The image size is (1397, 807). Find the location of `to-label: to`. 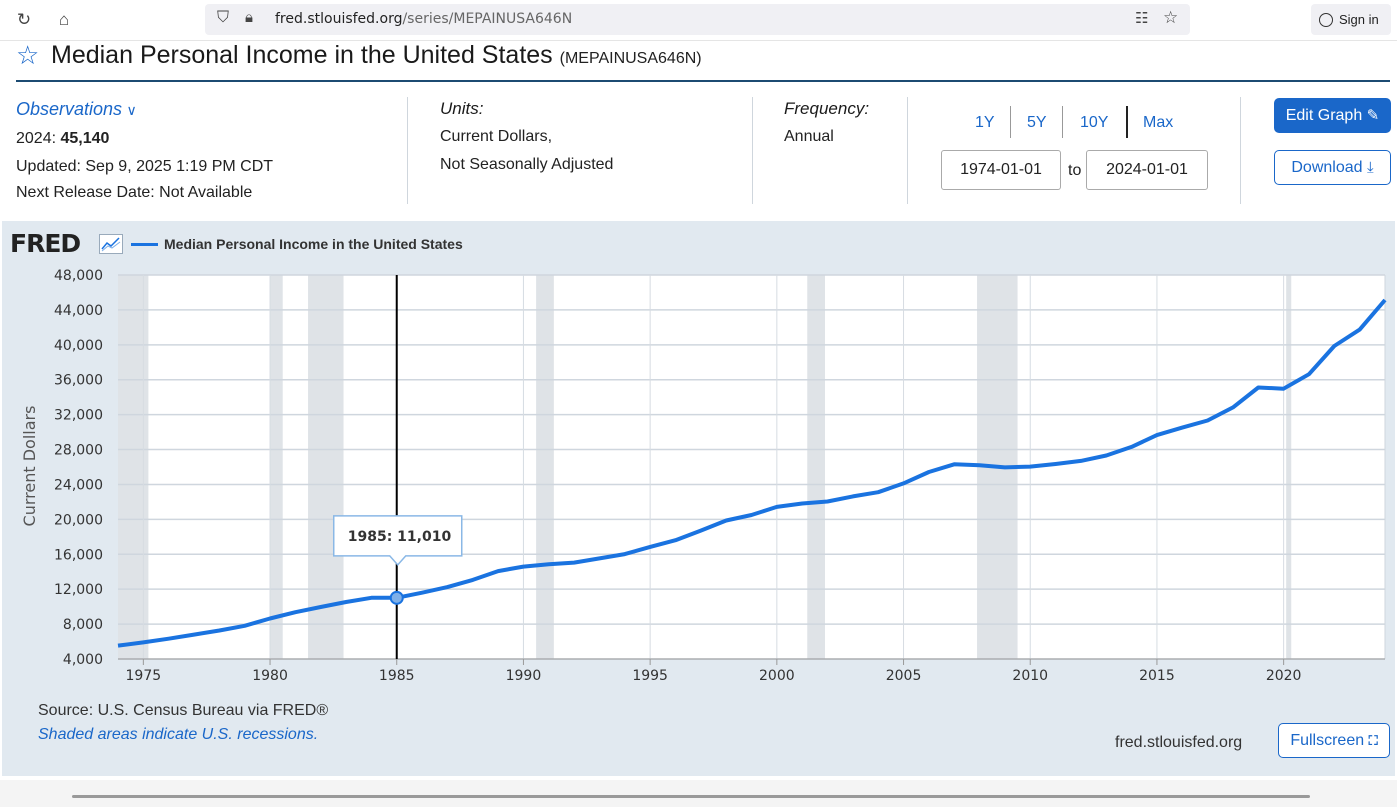

to-label: to is located at coordinates (1075, 170).